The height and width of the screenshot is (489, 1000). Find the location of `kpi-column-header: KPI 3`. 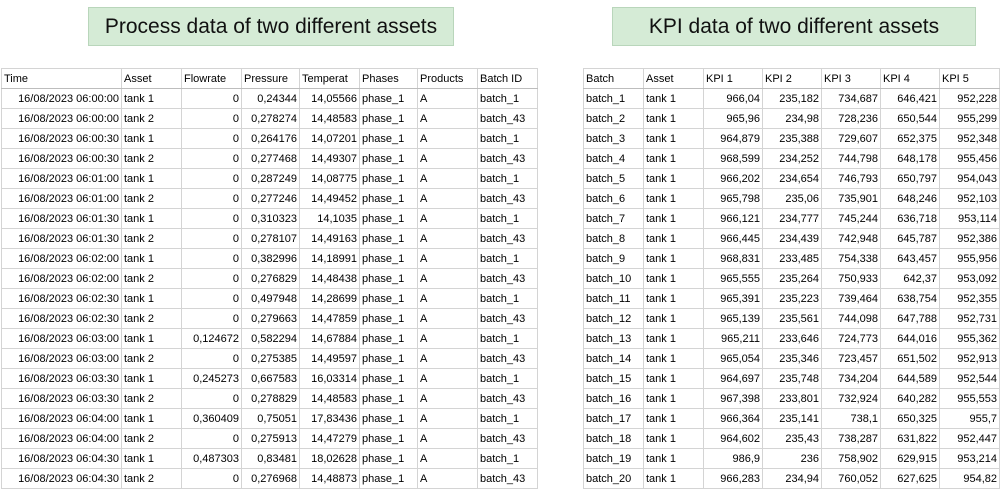

kpi-column-header: KPI 3 is located at coordinates (851, 78).